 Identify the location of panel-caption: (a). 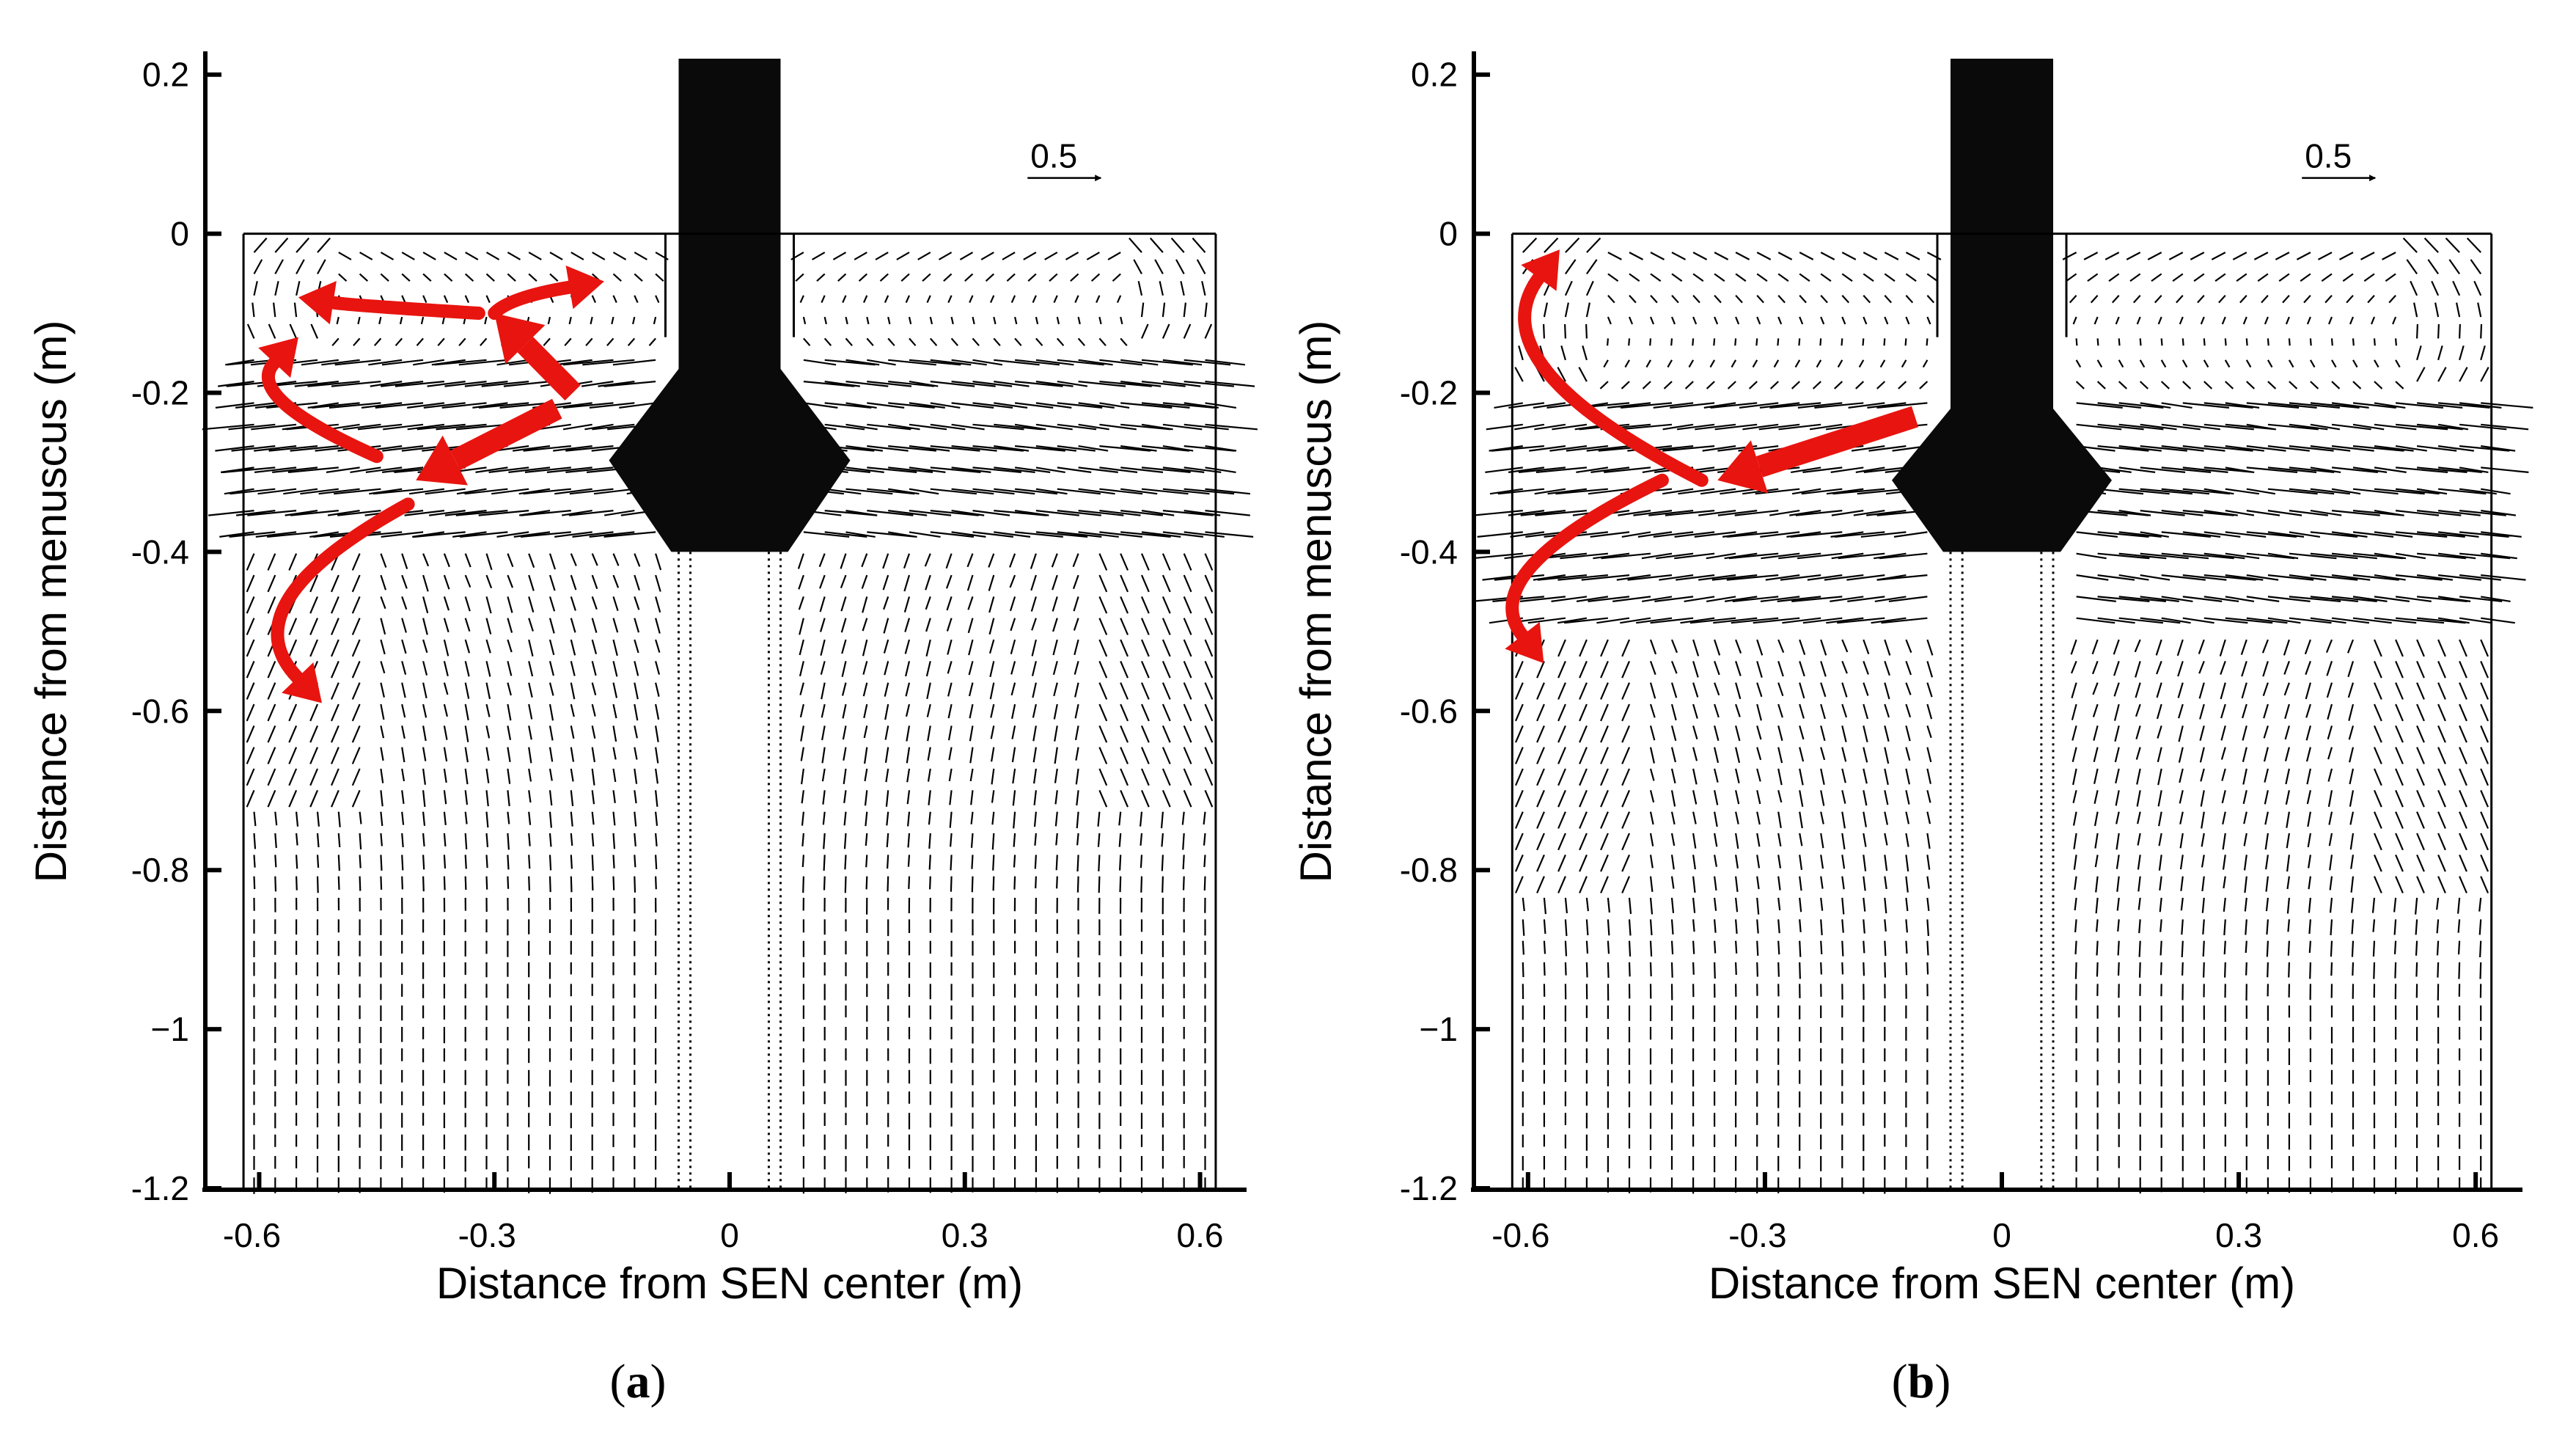
(639, 1381).